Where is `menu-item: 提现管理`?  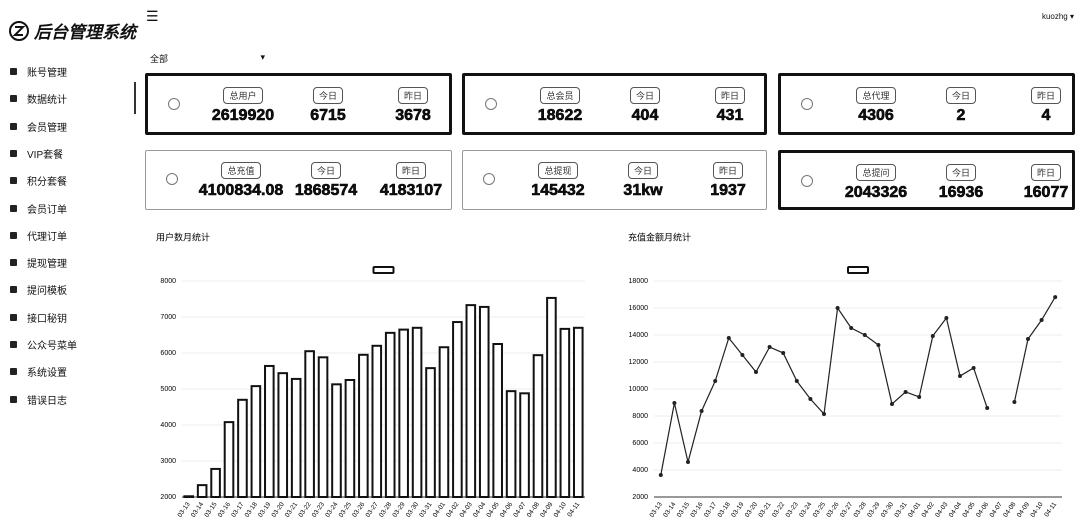 menu-item: 提现管理 is located at coordinates (38, 262).